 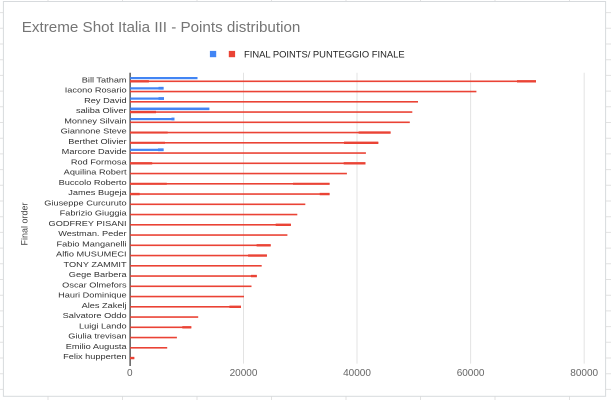 What do you see at coordinates (103, 326) in the screenshot?
I see `svg-text: Luigi Lando` at bounding box center [103, 326].